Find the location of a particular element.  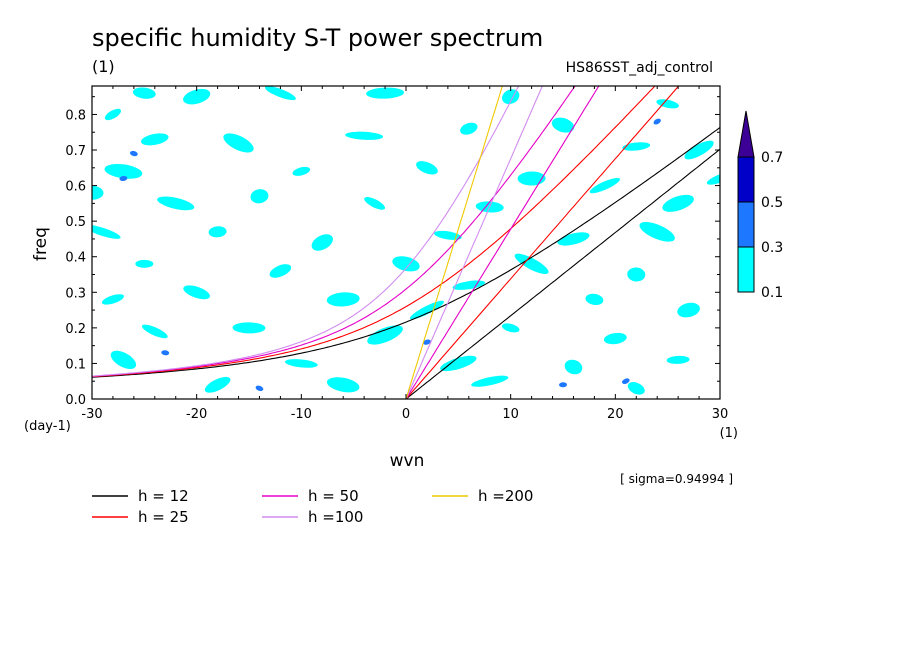

legend: h = 12 h = 25 h = 50 h =100 h =200 is located at coordinates (312, 506).